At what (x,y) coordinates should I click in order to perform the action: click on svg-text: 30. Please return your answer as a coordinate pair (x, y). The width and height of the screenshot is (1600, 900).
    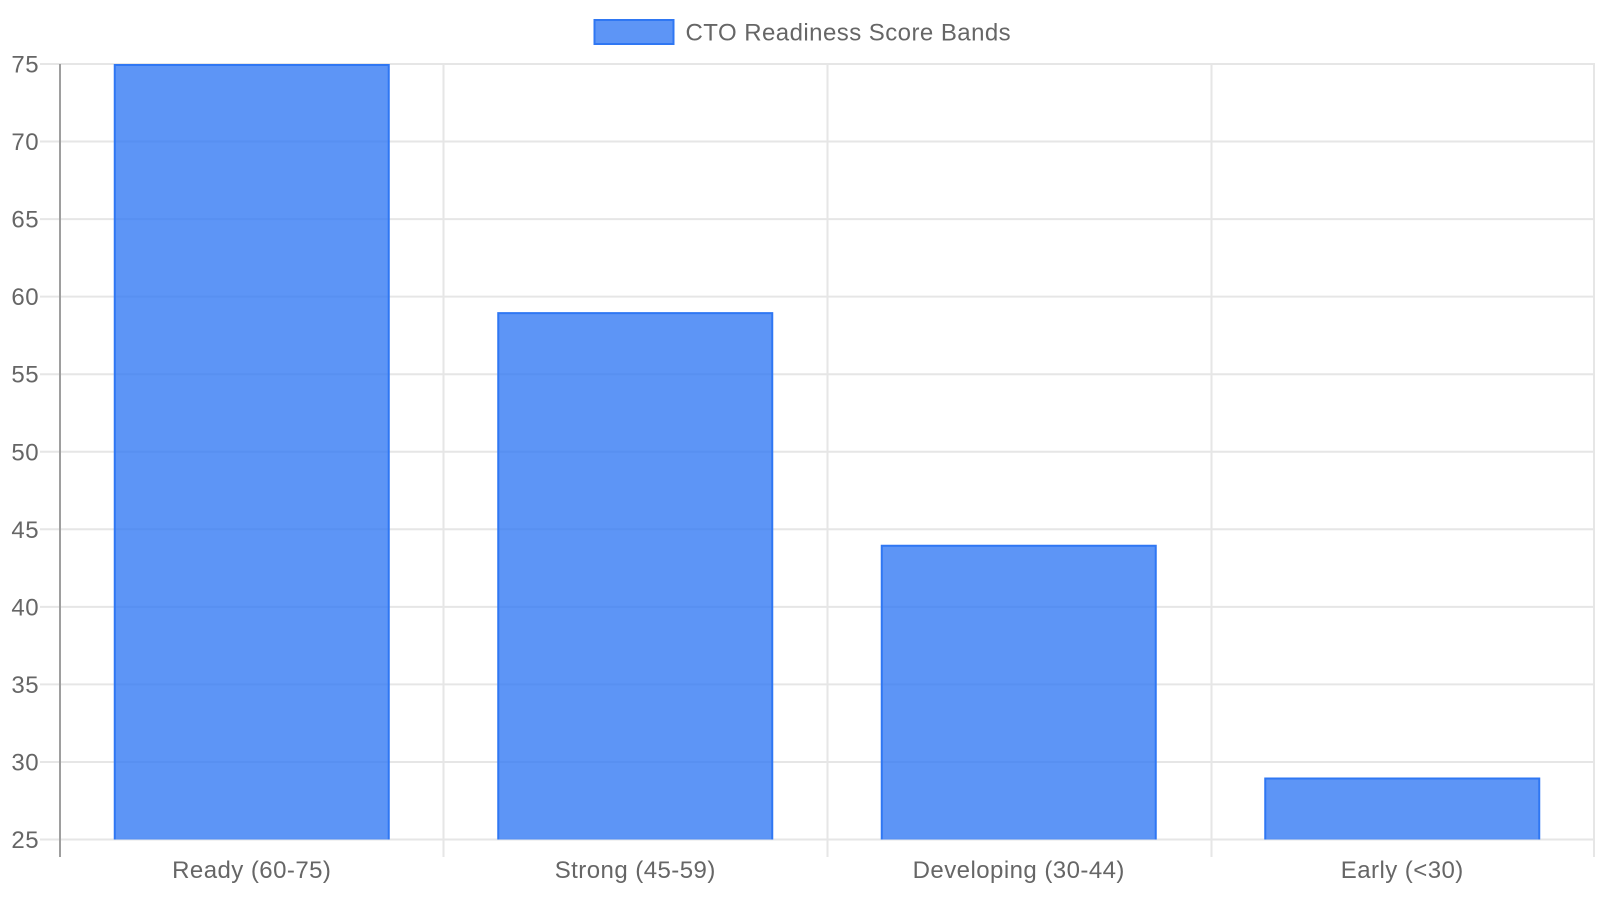
    Looking at the image, I should click on (25, 762).